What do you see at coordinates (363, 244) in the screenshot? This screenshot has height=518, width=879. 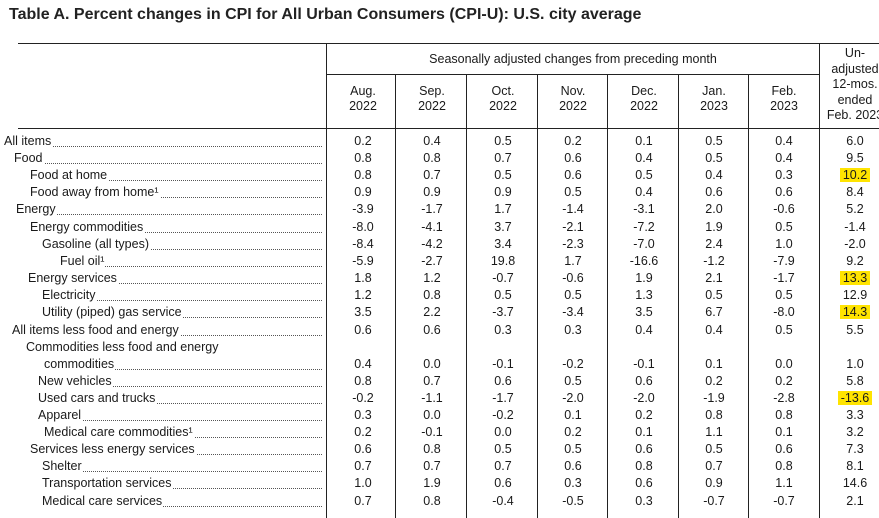 I see `table-cell: -8.4` at bounding box center [363, 244].